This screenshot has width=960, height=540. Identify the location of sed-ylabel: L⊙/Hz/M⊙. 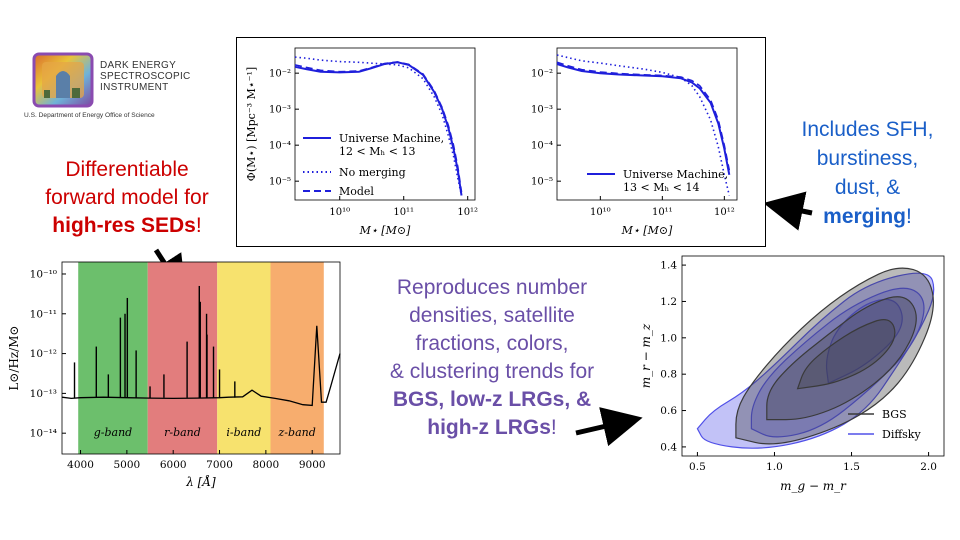
(14, 357).